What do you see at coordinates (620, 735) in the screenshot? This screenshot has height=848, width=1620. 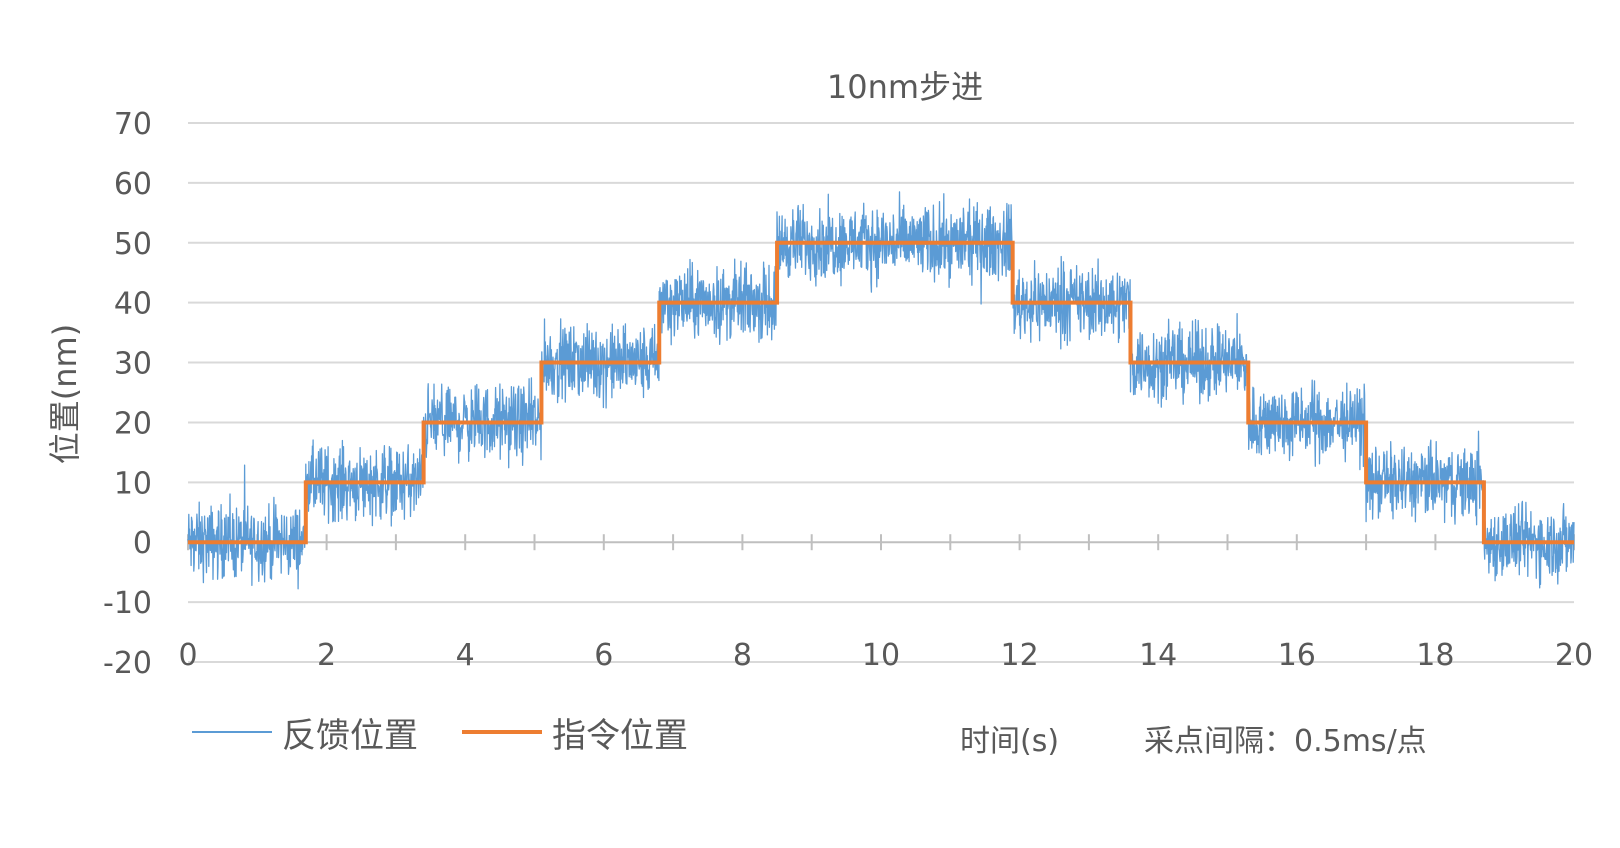 I see `legend-label-command: 指令位置` at bounding box center [620, 735].